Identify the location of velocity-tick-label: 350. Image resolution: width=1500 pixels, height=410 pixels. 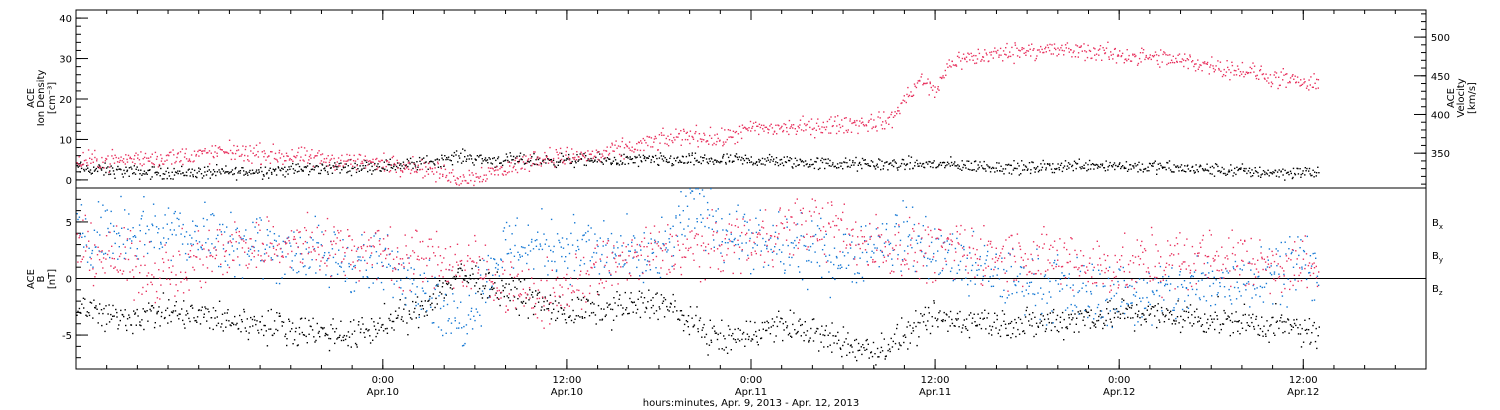
(1440, 154).